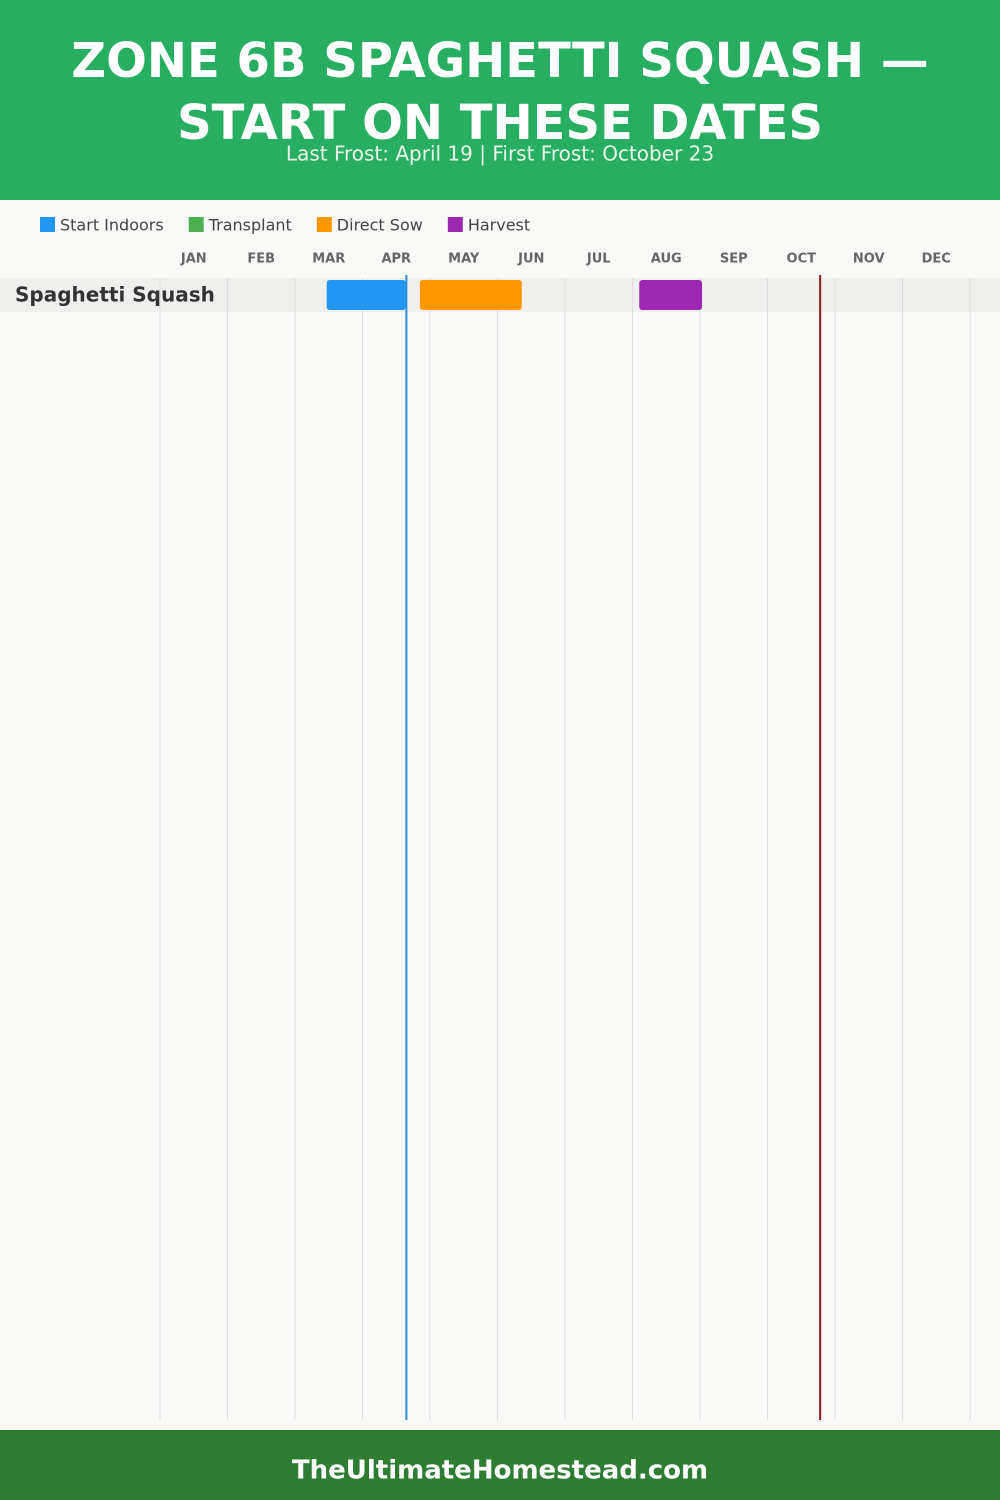 Image resolution: width=1000 pixels, height=1500 pixels. What do you see at coordinates (499, 225) in the screenshot?
I see `legend-label: Harvest` at bounding box center [499, 225].